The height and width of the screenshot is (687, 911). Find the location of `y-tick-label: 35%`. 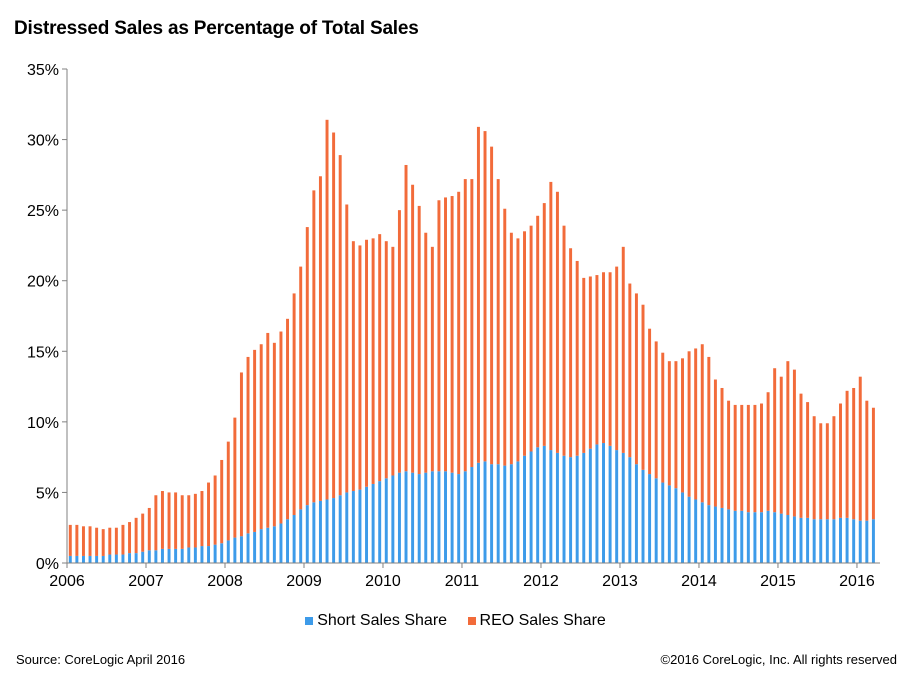

y-tick-label: 35% is located at coordinates (43, 70).